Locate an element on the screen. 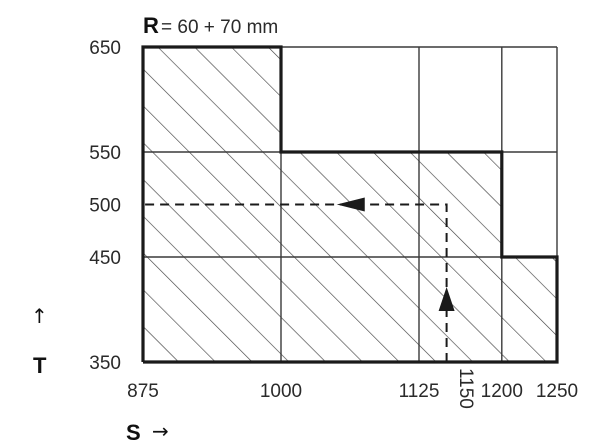  chart-title-text: = 60 + 70 mm is located at coordinates (219, 27).